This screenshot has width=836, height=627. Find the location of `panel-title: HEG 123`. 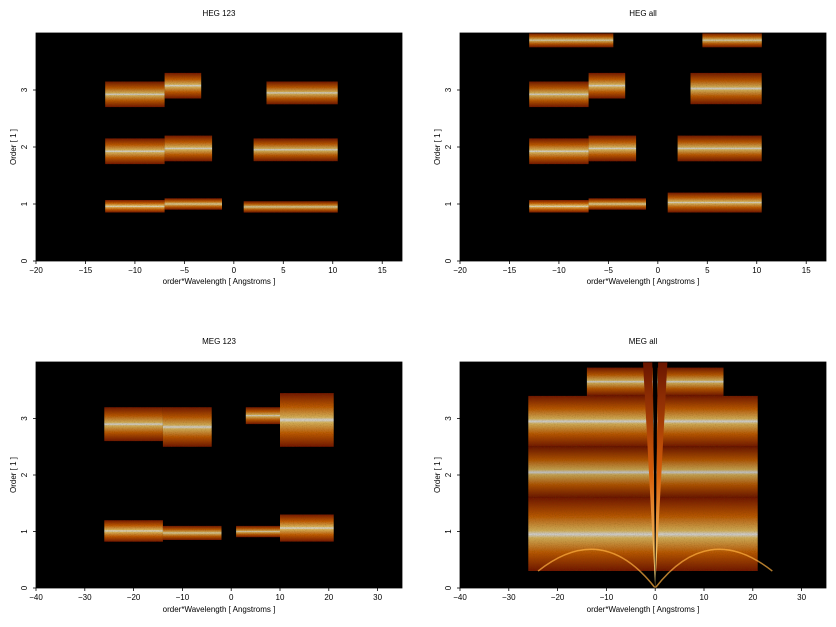

panel-title: HEG 123 is located at coordinates (219, 13).